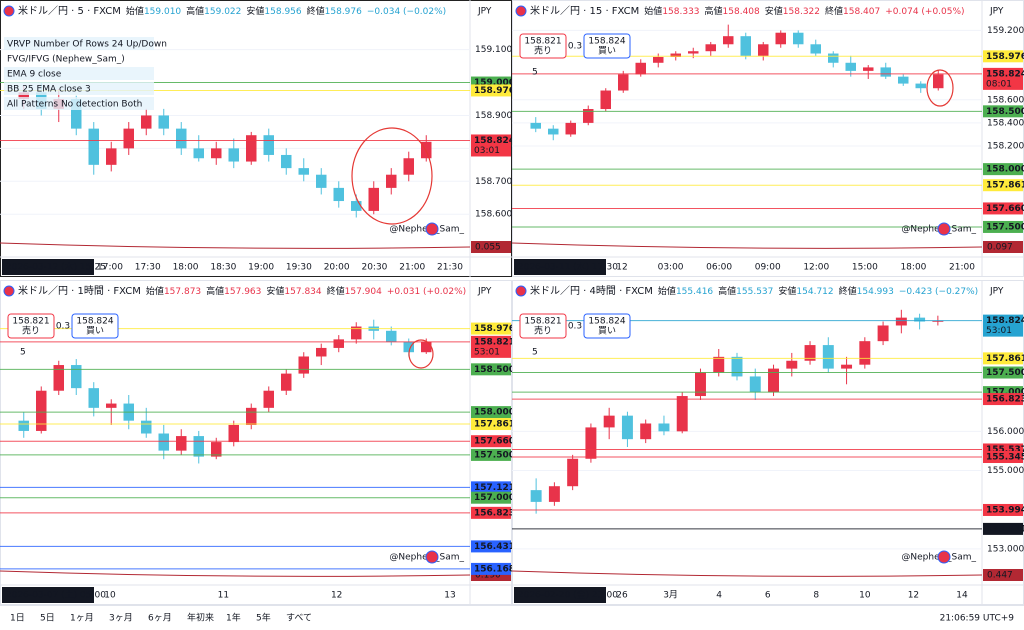 This screenshot has width=1024, height=630. What do you see at coordinates (913, 268) in the screenshot?
I see `time-label: 18:00` at bounding box center [913, 268].